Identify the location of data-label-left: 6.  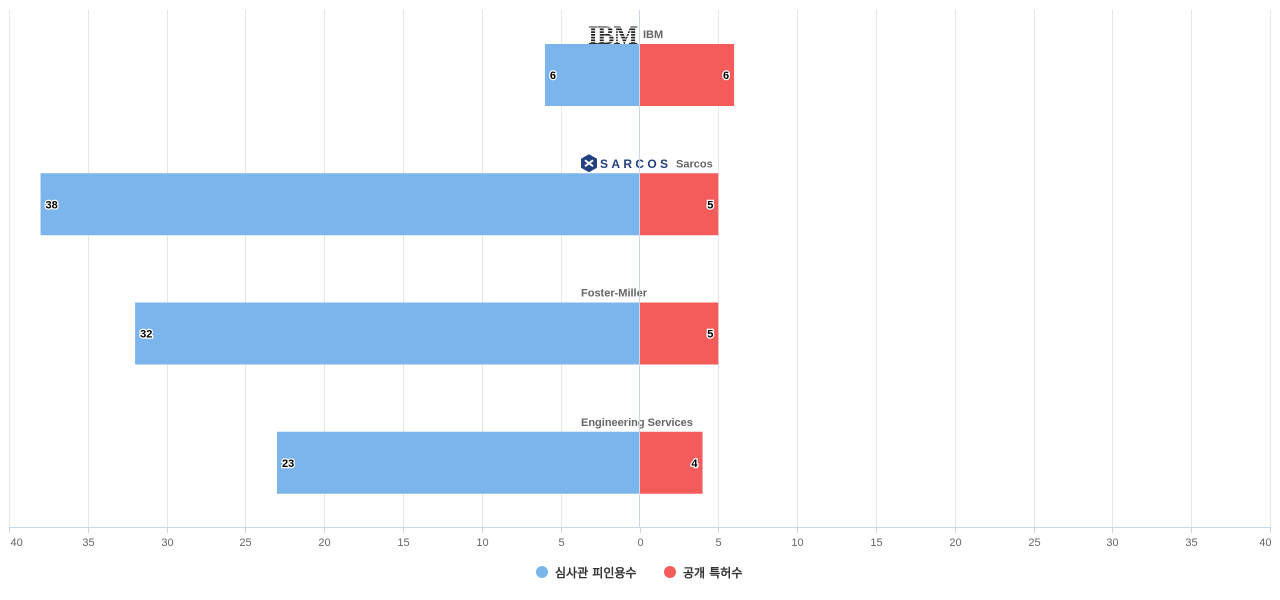
(553, 76).